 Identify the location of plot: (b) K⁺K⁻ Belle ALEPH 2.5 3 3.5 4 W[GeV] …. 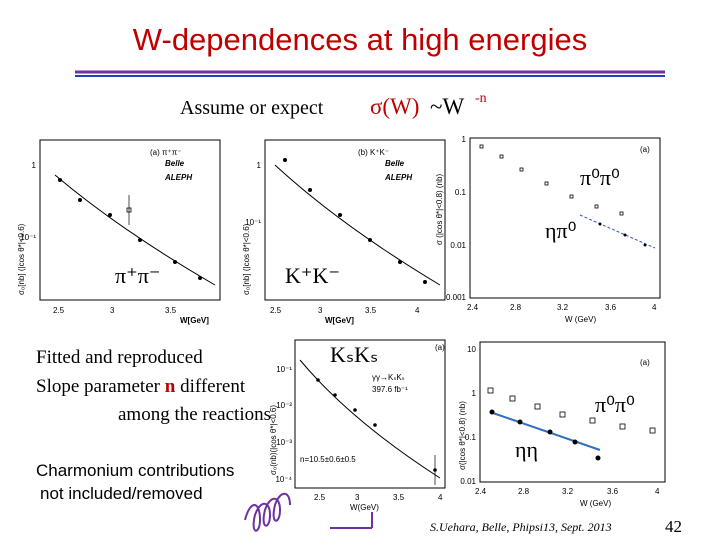
(344, 232).